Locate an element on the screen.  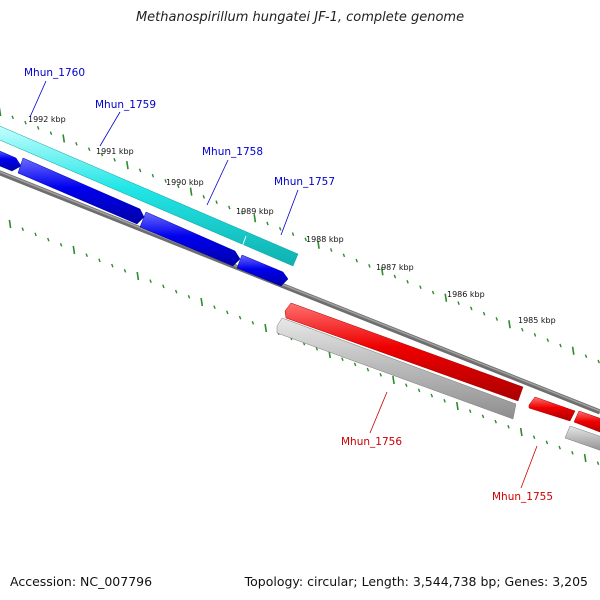
reverse-gene-bar-next is located at coordinates (582, 438).